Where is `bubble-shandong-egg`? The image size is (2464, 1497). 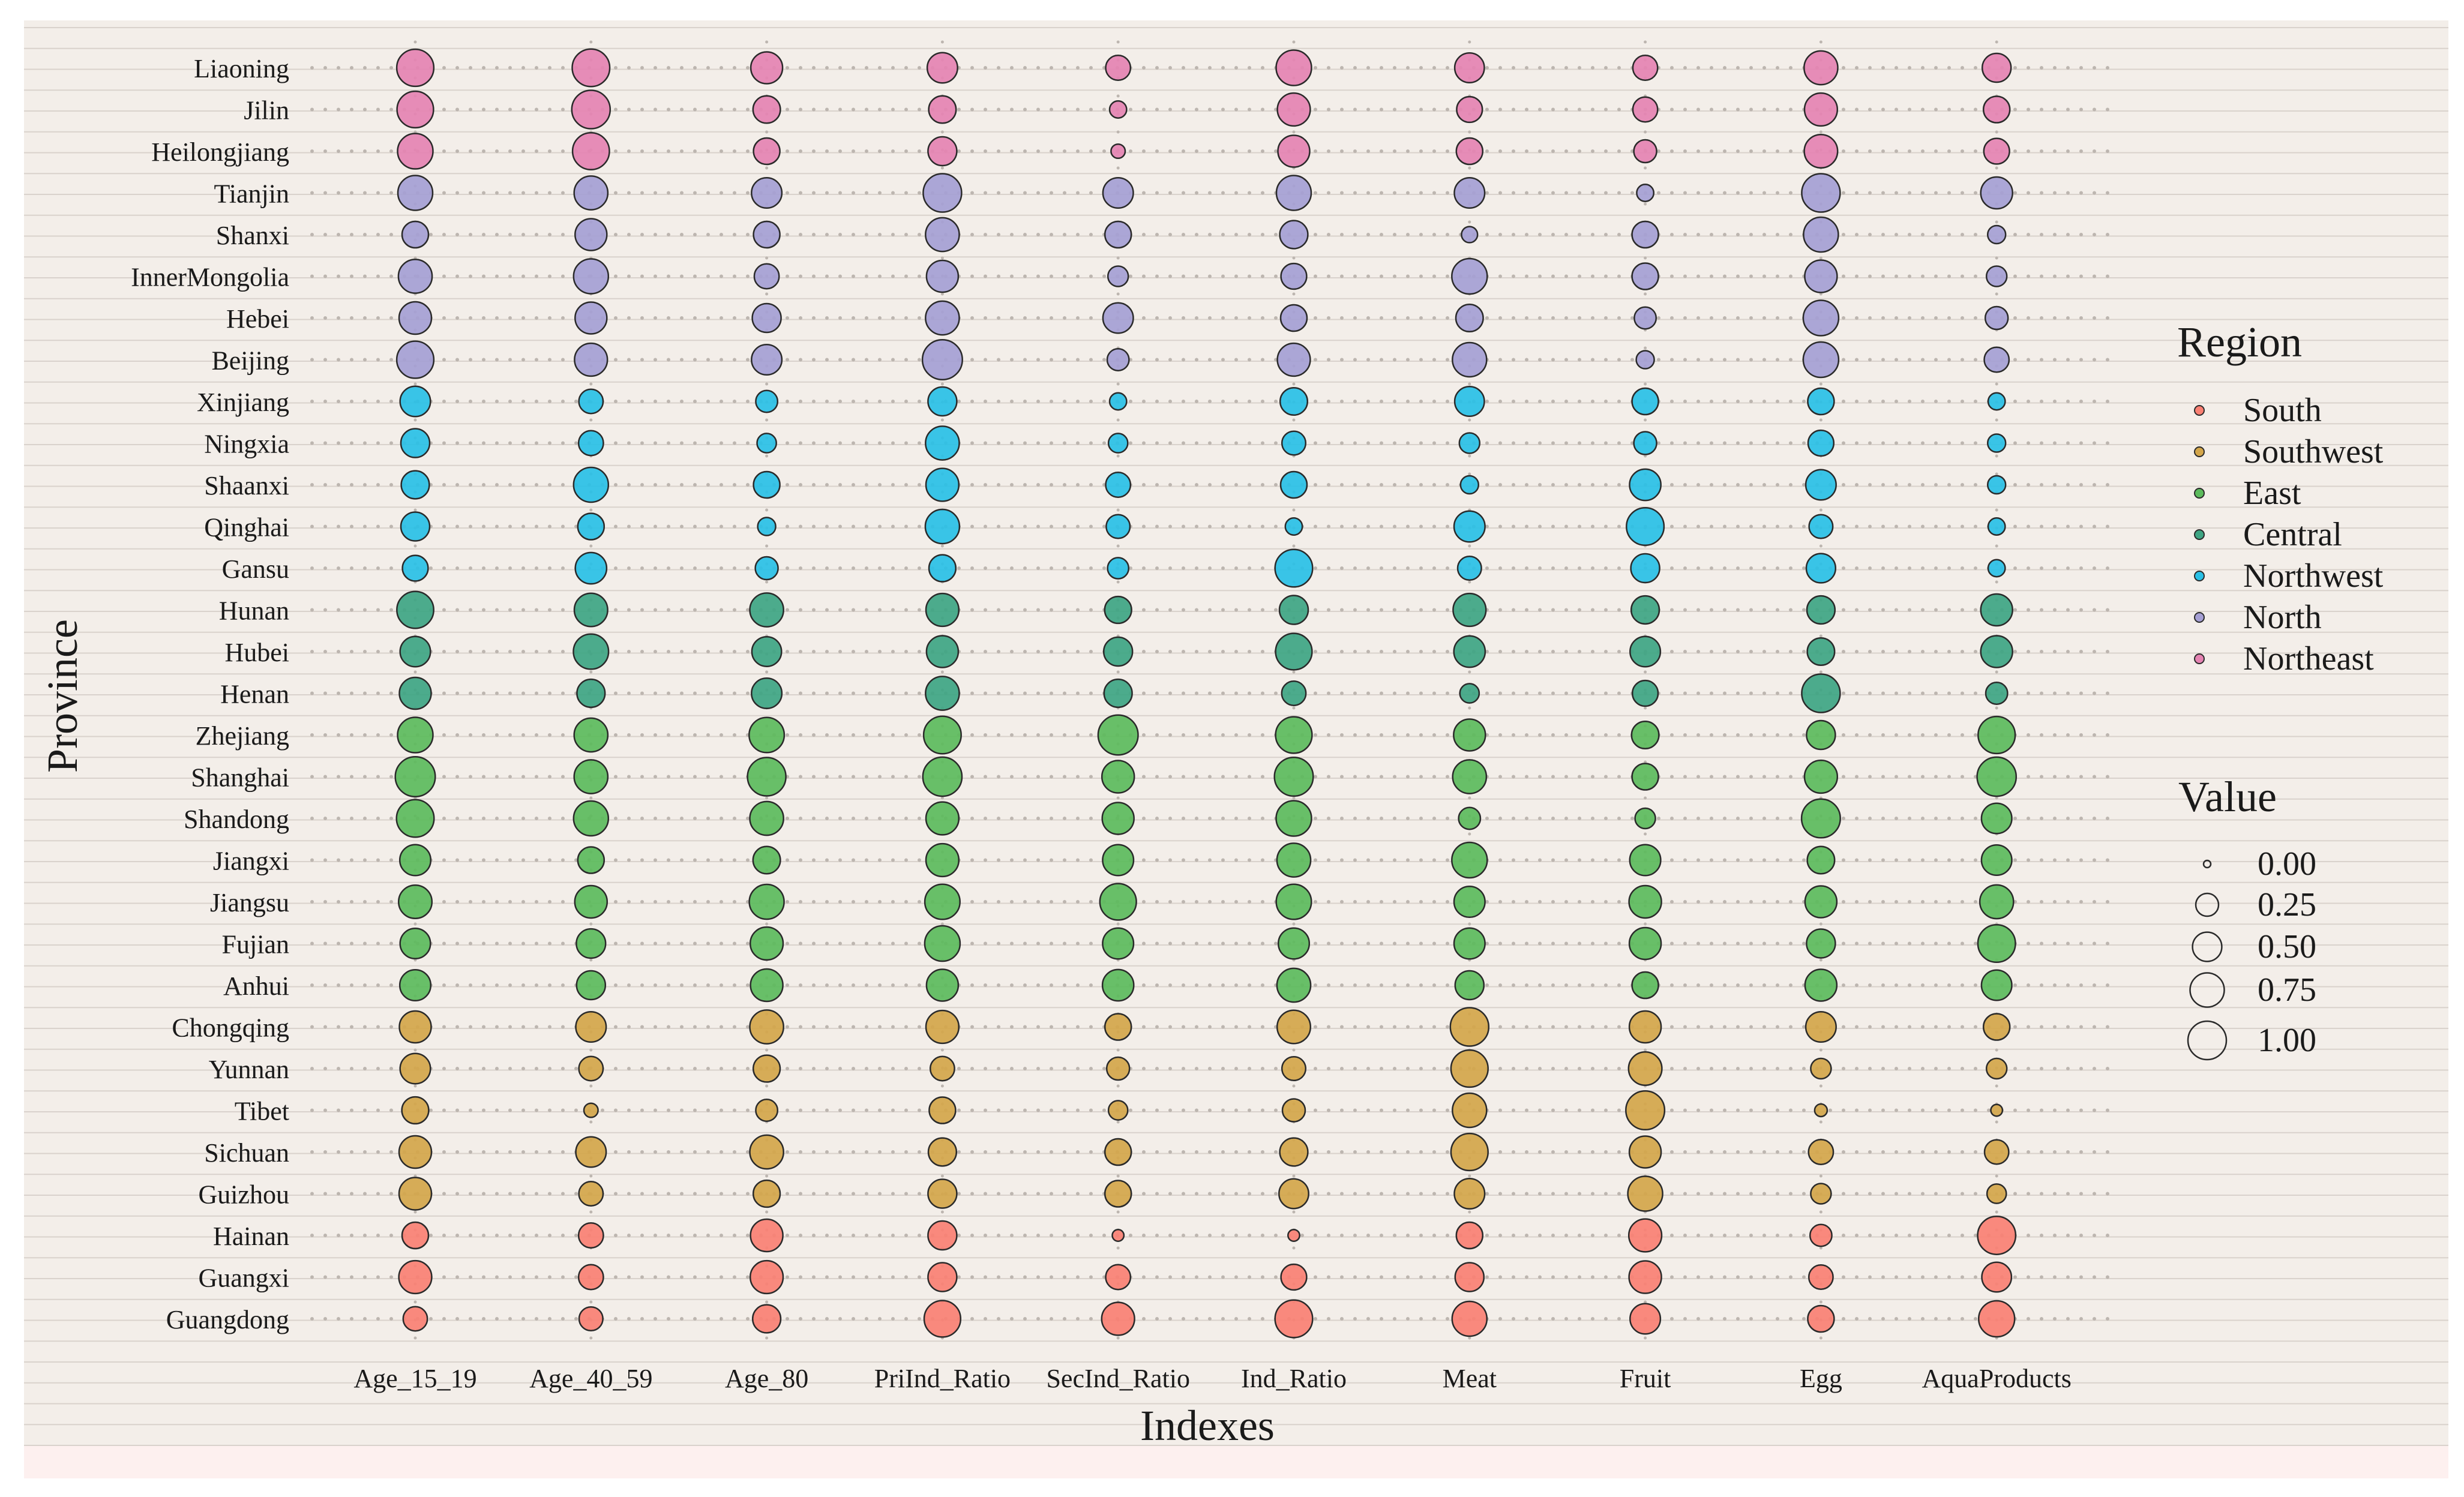
bubble-shandong-egg is located at coordinates (1820, 818).